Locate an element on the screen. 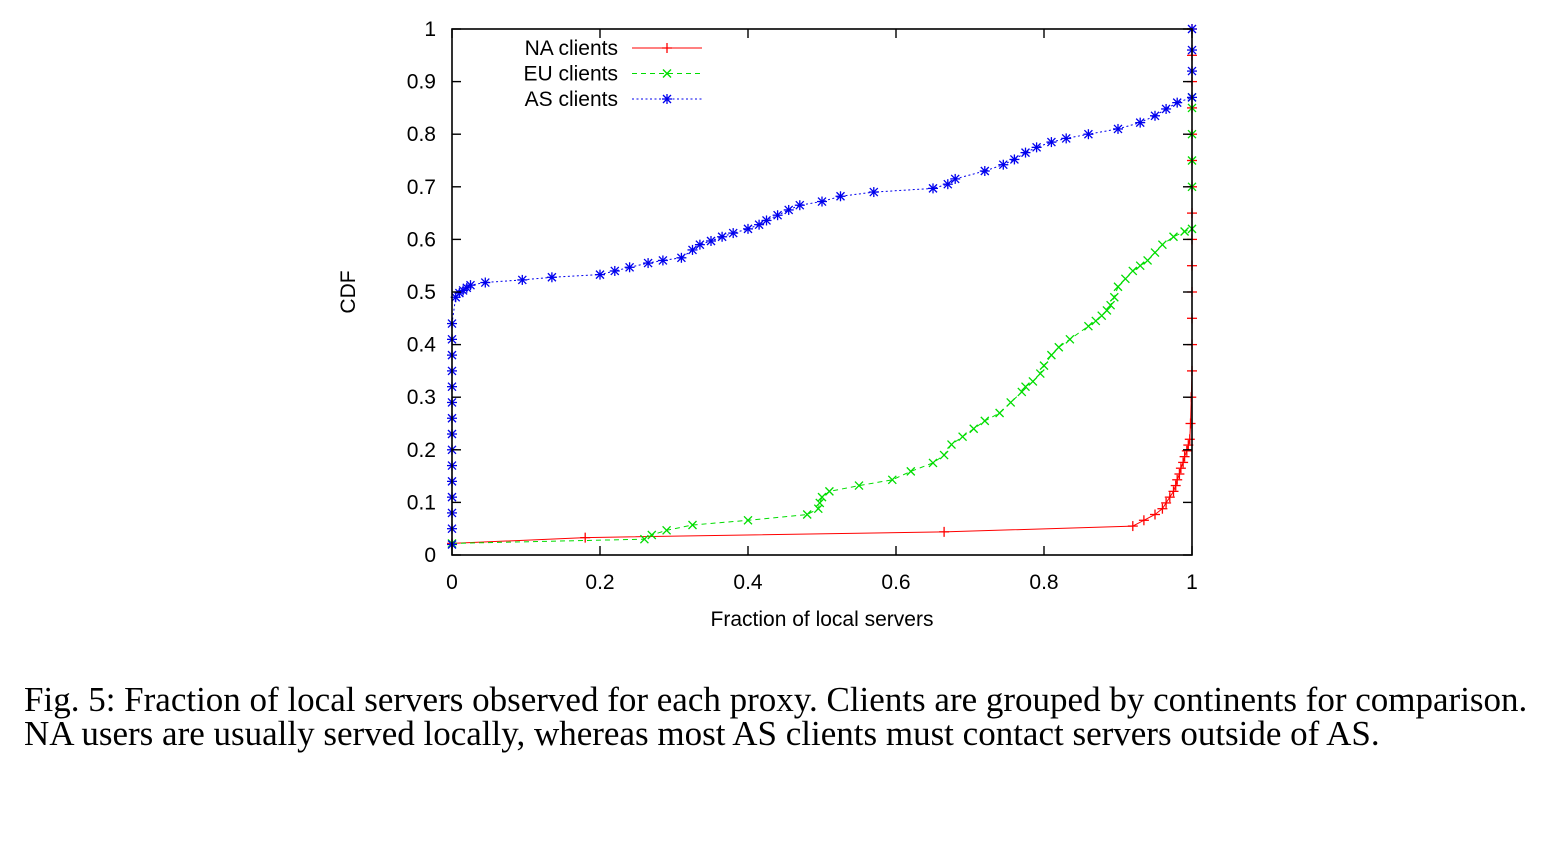 This screenshot has width=1563, height=848. y-tick-label: 0.8 is located at coordinates (421, 134).